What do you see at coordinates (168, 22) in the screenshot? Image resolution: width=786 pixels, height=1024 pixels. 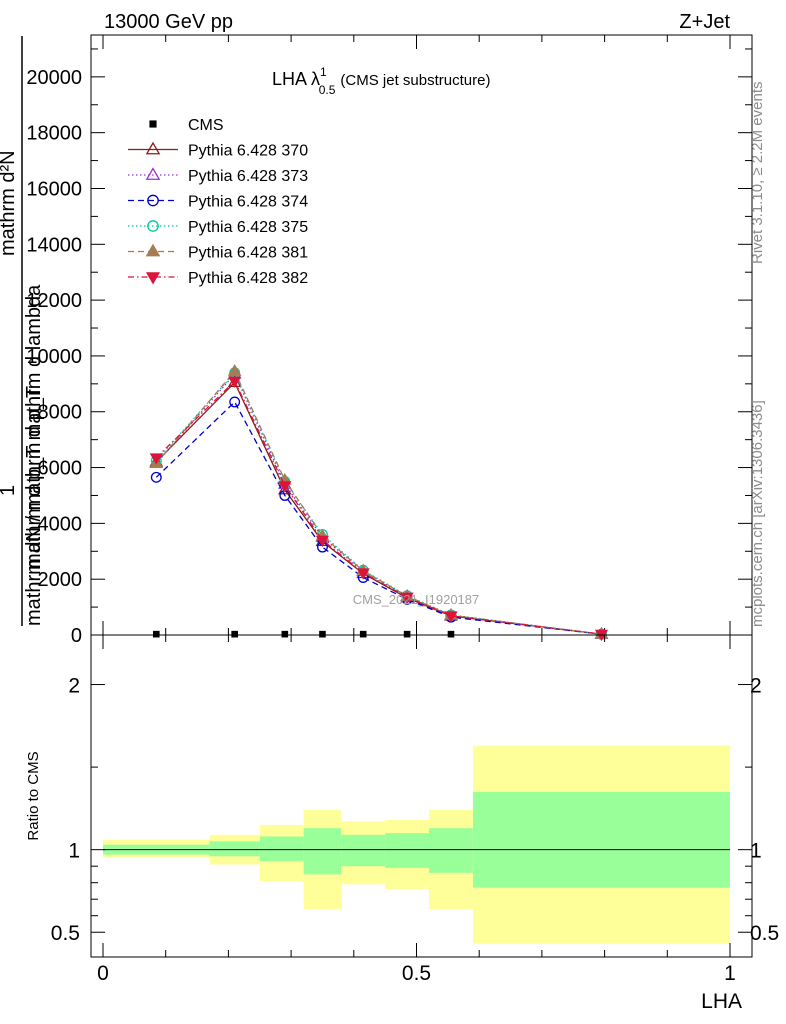 I see `header-energy: 13000 GeV pp` at bounding box center [168, 22].